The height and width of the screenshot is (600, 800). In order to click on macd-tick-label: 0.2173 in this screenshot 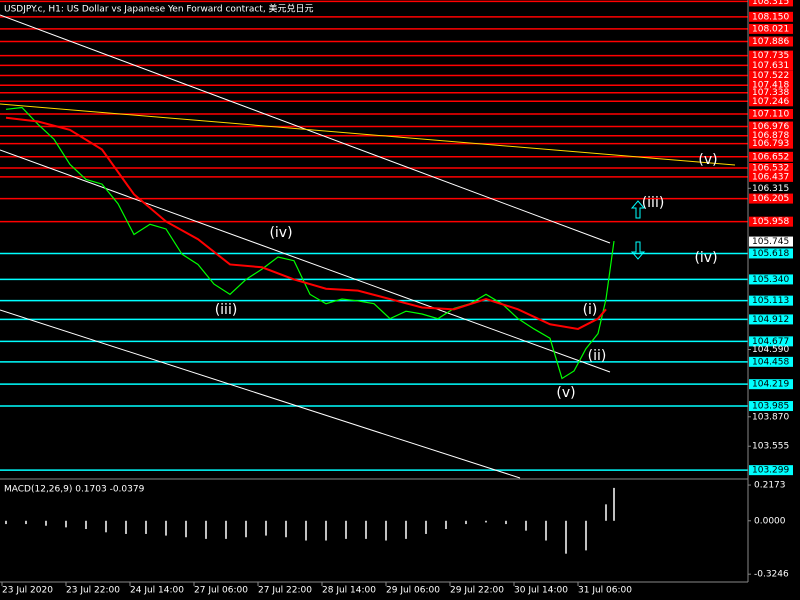, I will do `click(770, 486)`.